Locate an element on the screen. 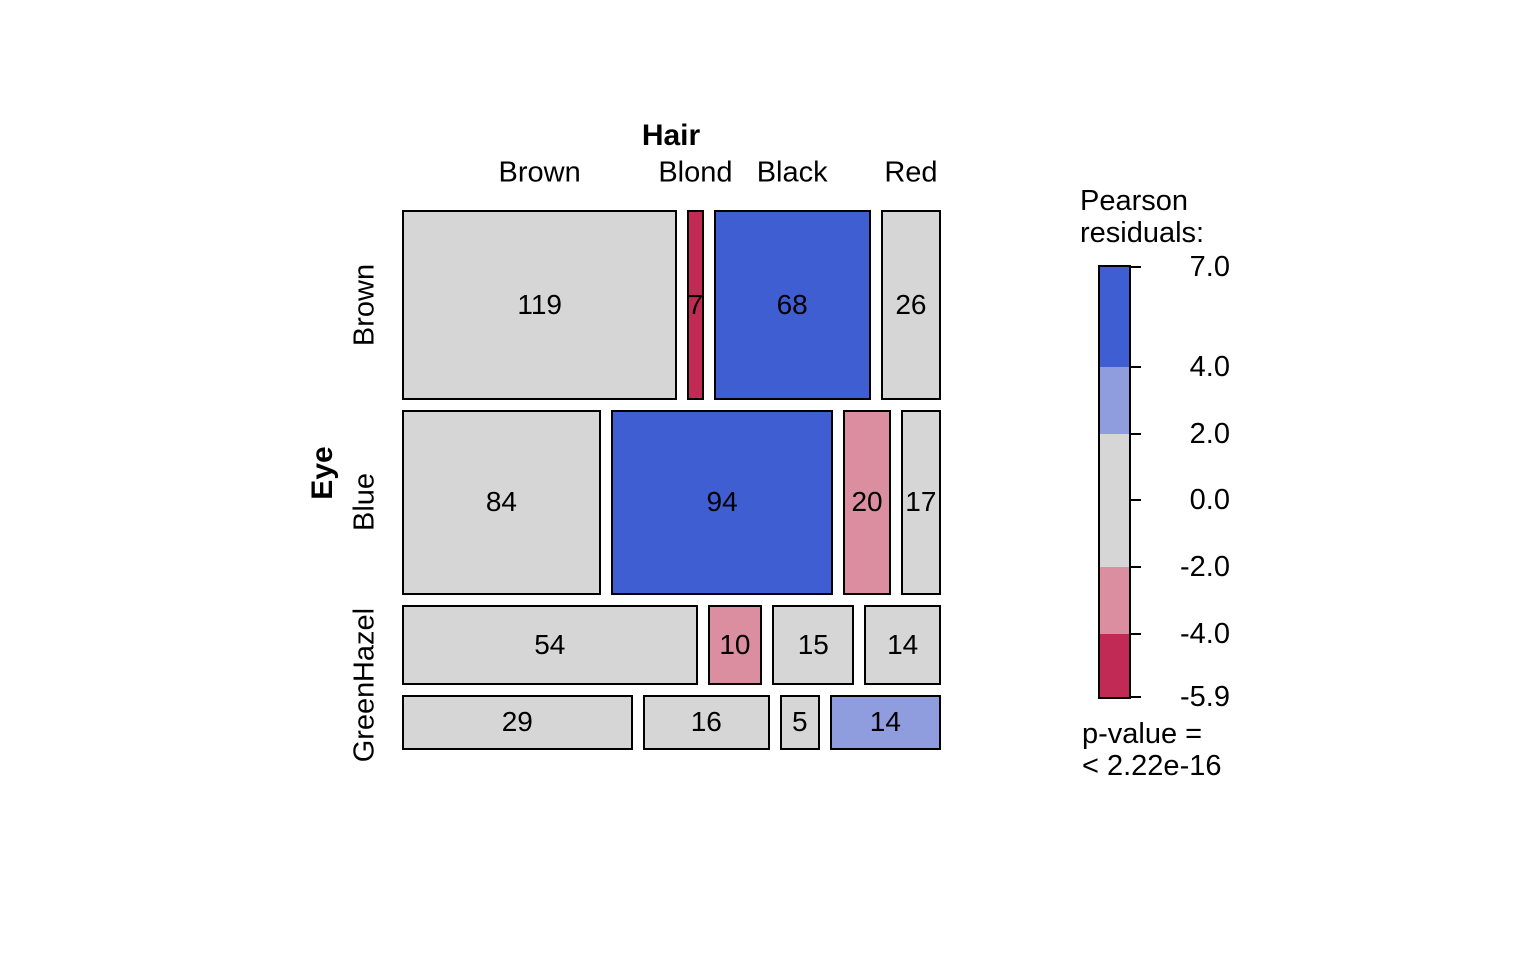  legend-segment-neg-strong is located at coordinates (1114, 665).